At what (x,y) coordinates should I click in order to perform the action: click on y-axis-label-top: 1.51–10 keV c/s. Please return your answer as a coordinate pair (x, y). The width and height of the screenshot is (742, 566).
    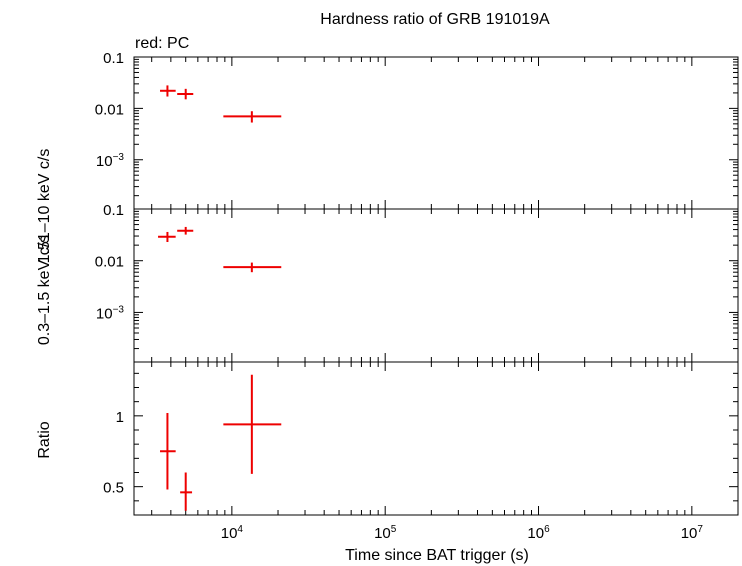
    Looking at the image, I should click on (44, 206).